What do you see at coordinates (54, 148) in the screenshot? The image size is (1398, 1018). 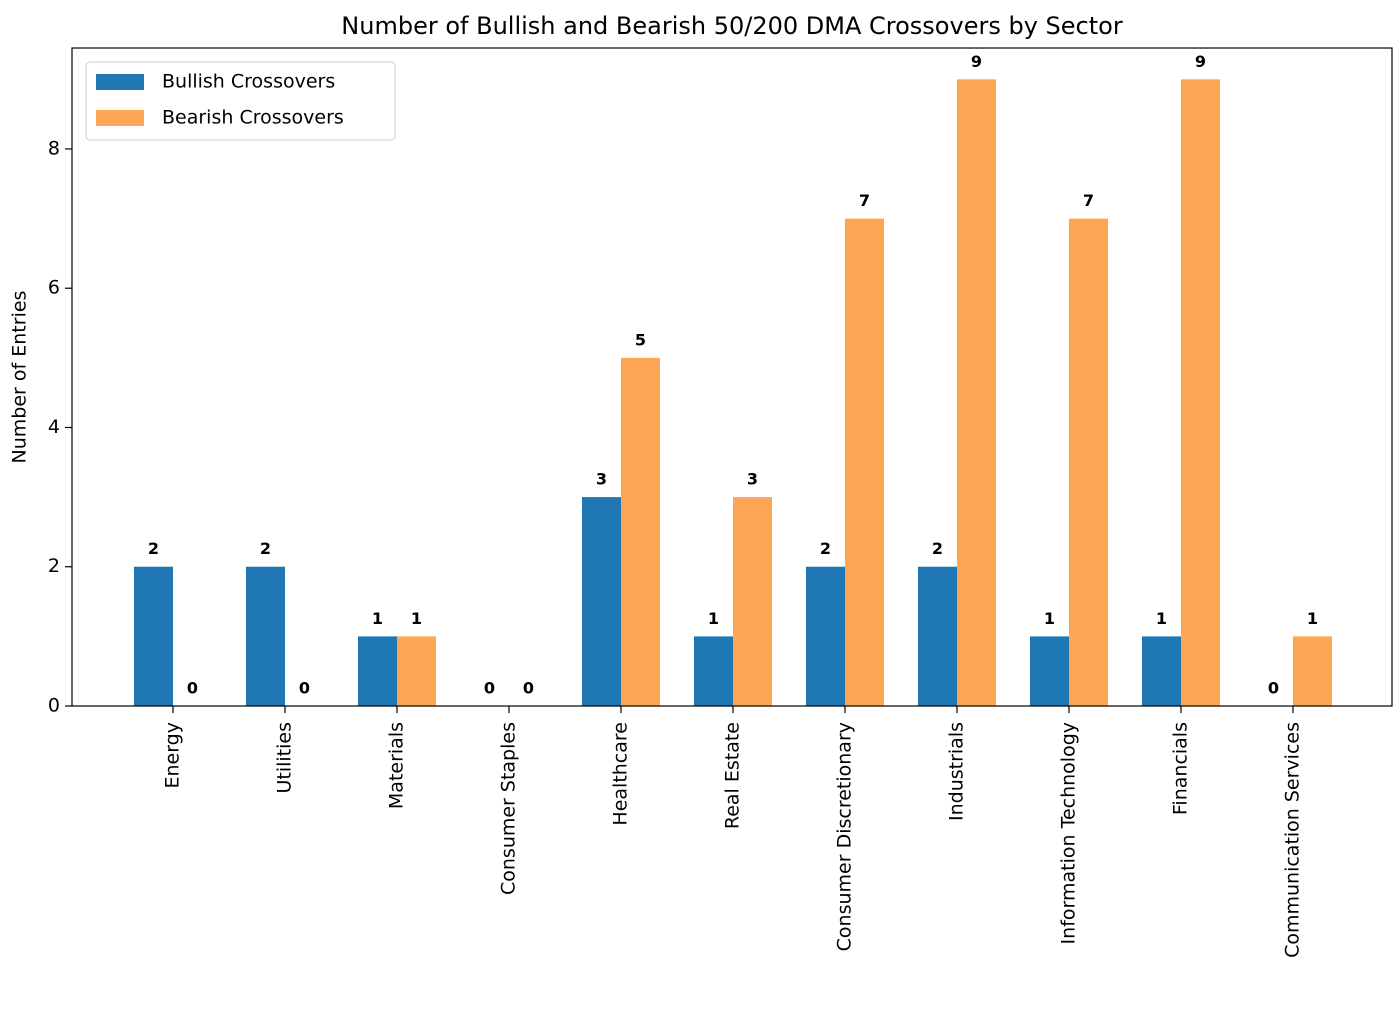 I see `y-tick-label: 8` at bounding box center [54, 148].